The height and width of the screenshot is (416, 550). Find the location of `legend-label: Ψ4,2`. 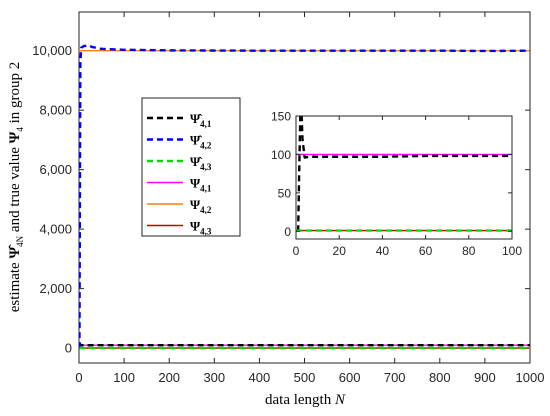

legend-label: Ψ4,2 is located at coordinates (201, 206).